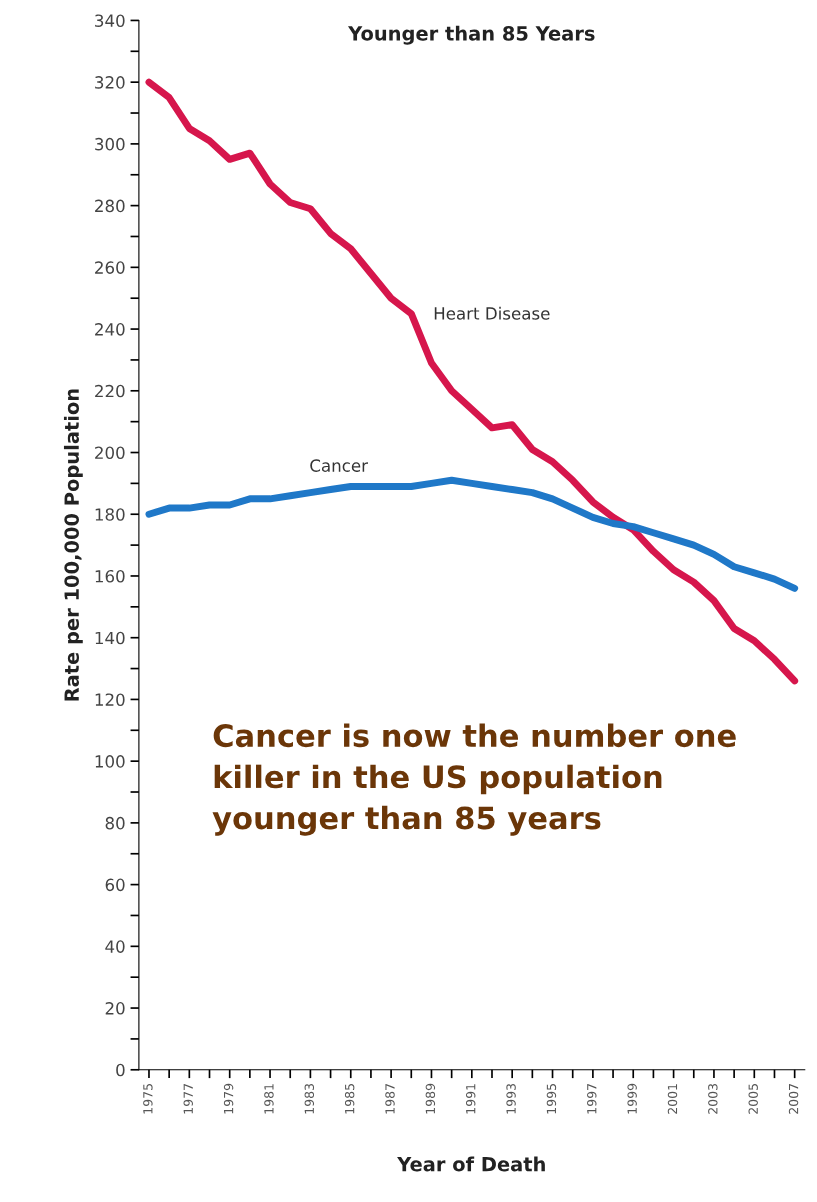 Image resolution: width=817 pixels, height=1202 pixels. I want to click on y-tick-label: 340, so click(110, 20).